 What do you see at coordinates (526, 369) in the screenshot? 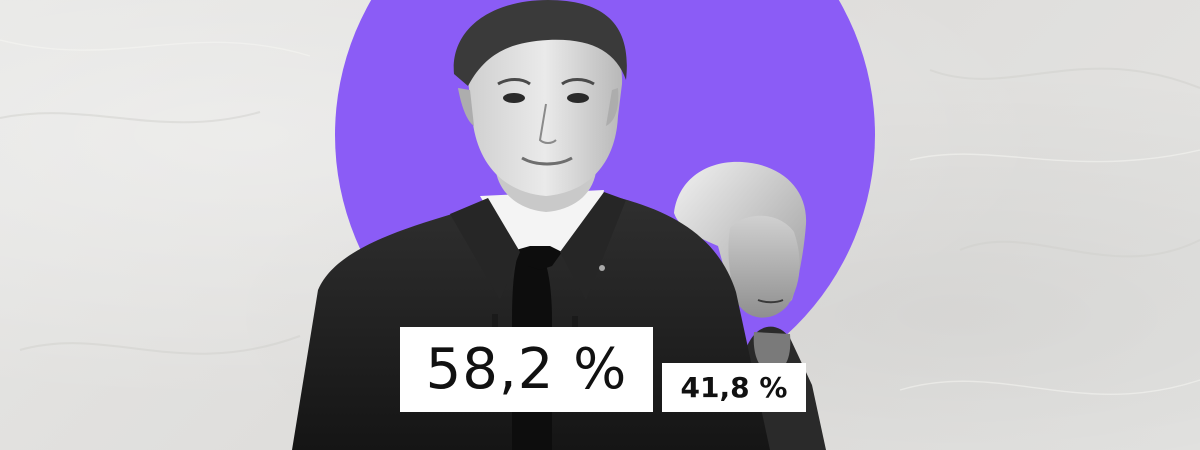
I see `macron-percent-label: 58,2 %` at bounding box center [526, 369].